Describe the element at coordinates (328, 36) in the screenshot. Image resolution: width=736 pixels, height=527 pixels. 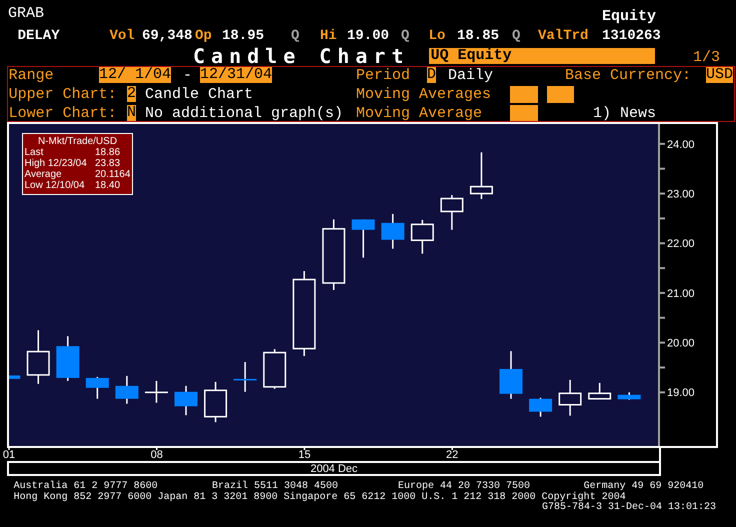
I see `text: Hi` at that location.